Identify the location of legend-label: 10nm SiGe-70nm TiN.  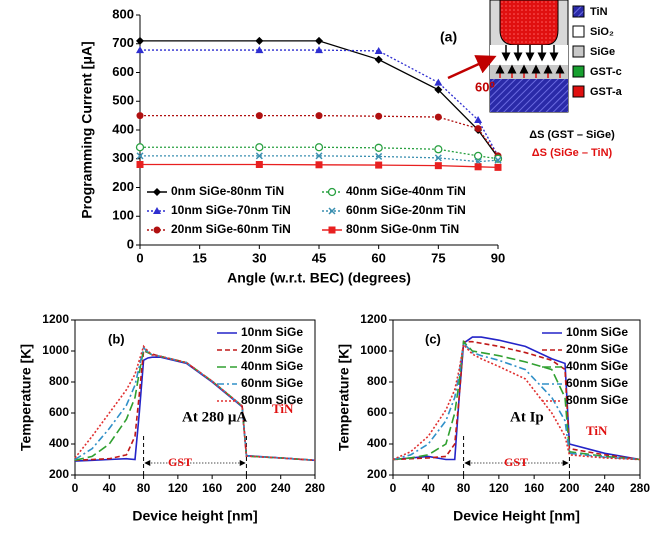
(231, 210).